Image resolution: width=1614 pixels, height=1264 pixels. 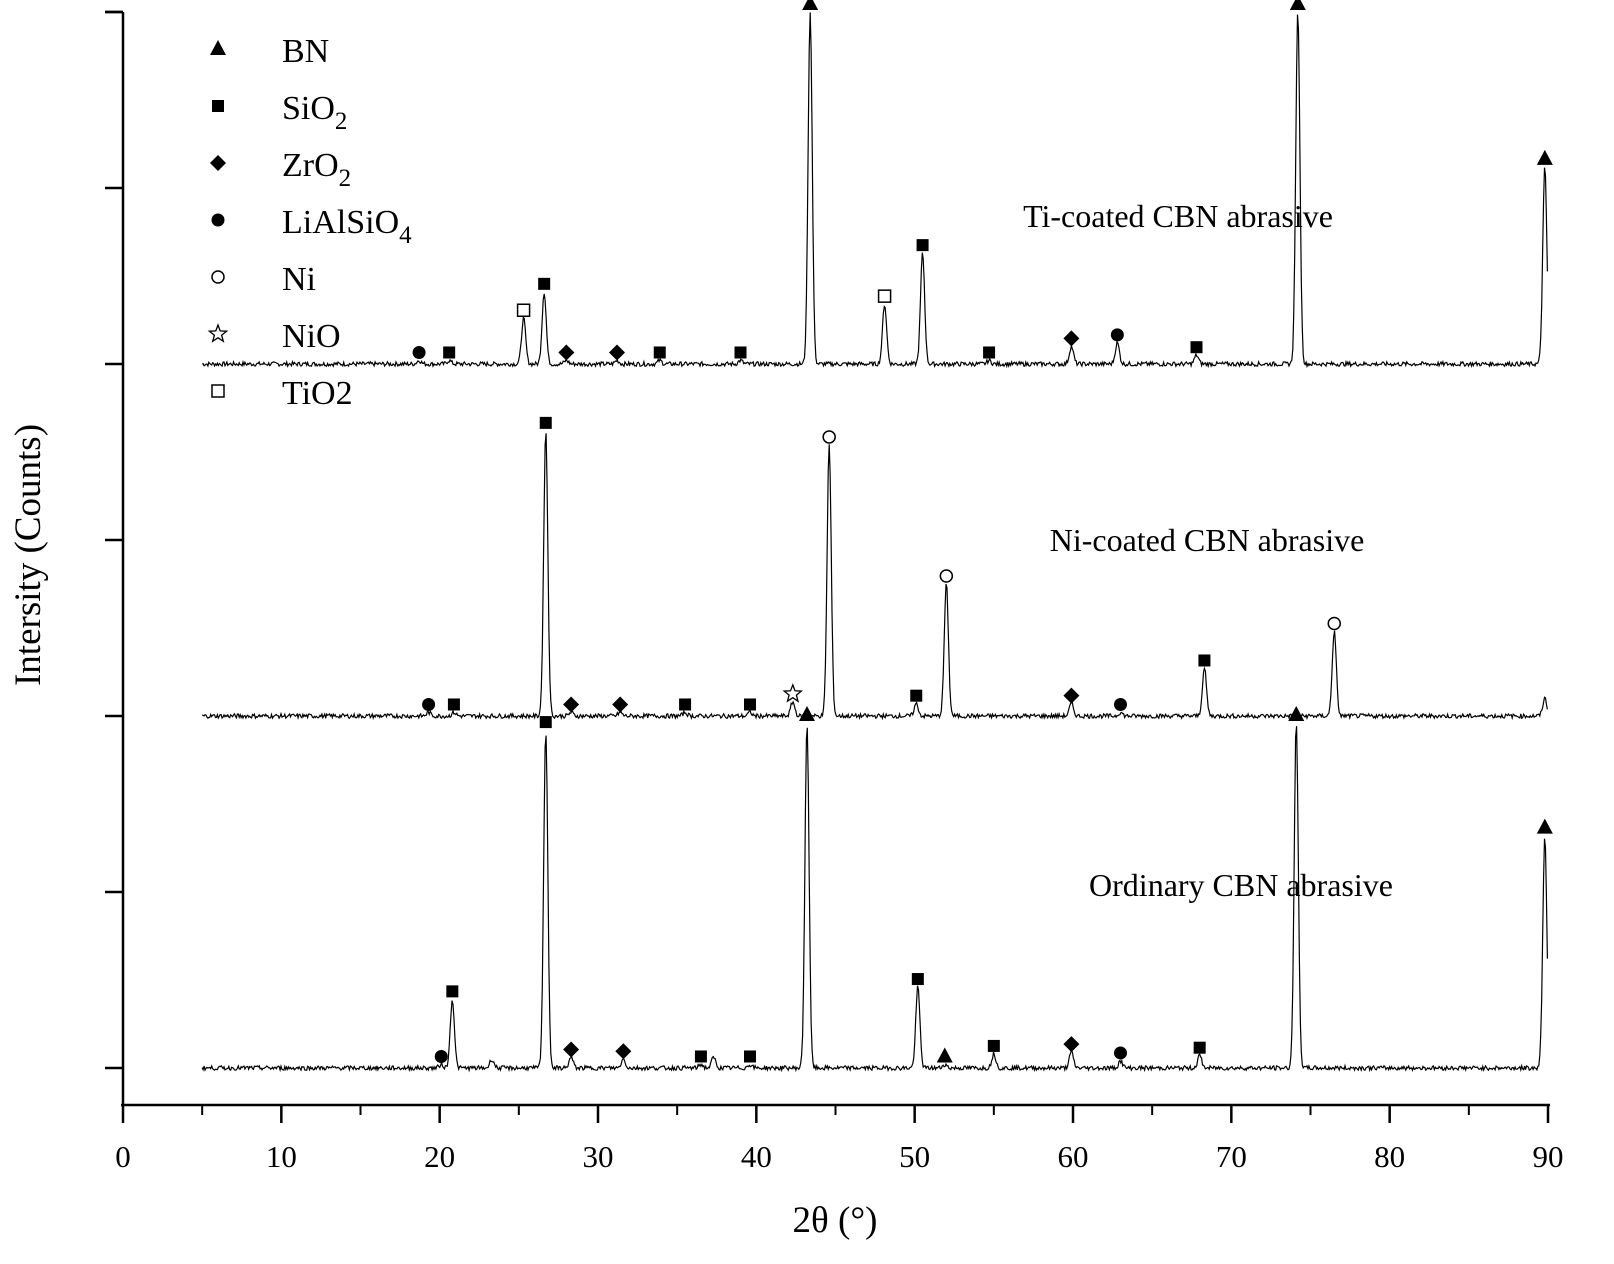 What do you see at coordinates (1207, 540) in the screenshot?
I see `series-label: Ni-coated CBN abrasive` at bounding box center [1207, 540].